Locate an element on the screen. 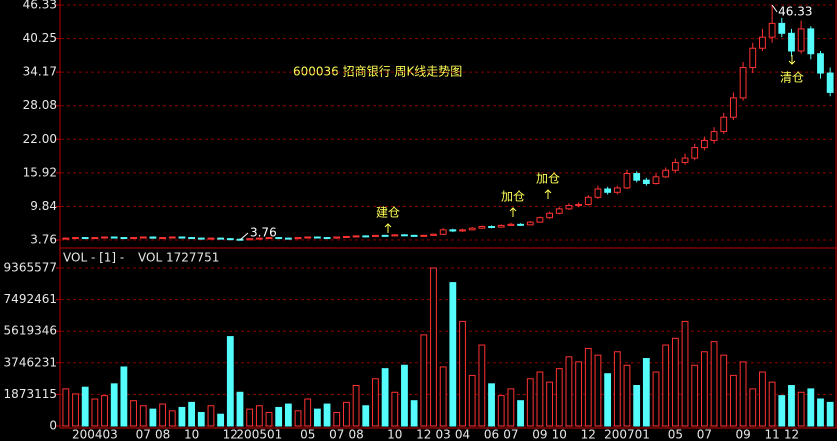 This screenshot has height=441, width=837. x-tick-label: 09 is located at coordinates (539, 434).